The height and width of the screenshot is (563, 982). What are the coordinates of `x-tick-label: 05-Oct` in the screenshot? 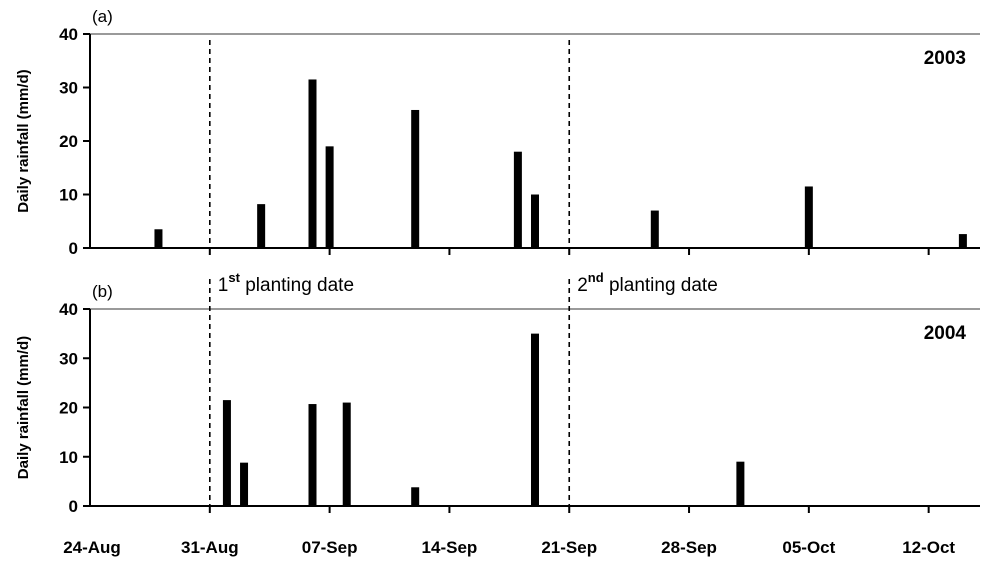 It's located at (808, 547).